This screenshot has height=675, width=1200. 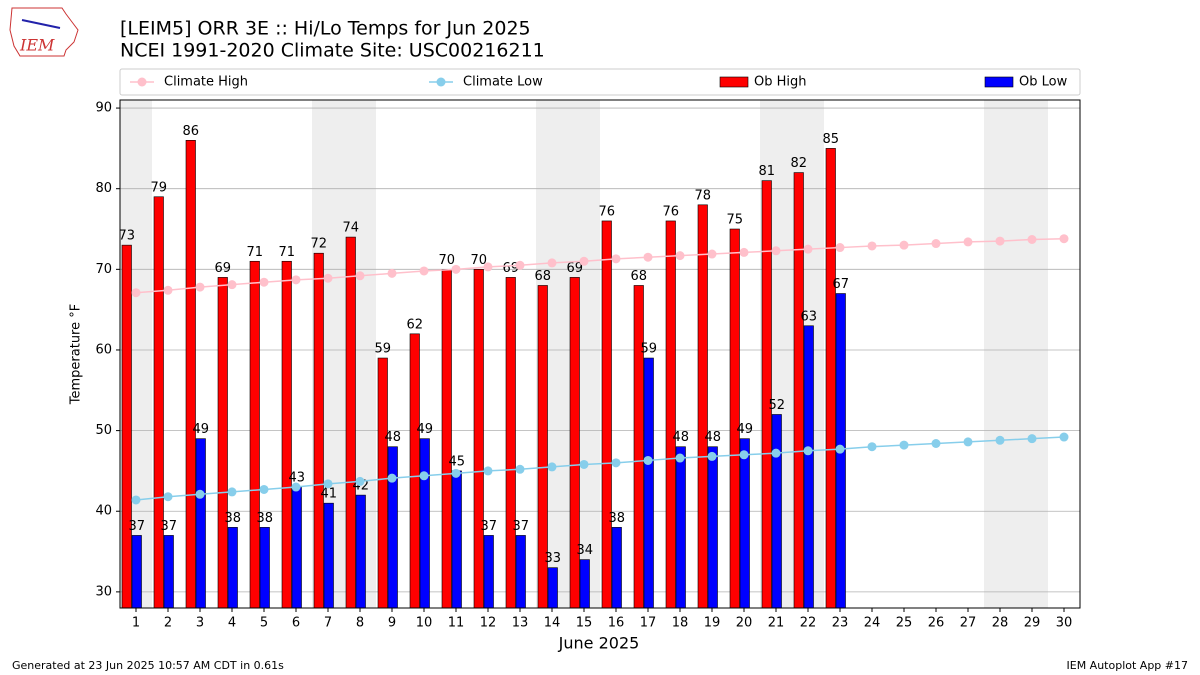 What do you see at coordinates (456, 461) in the screenshot?
I see `value-label: 45` at bounding box center [456, 461].